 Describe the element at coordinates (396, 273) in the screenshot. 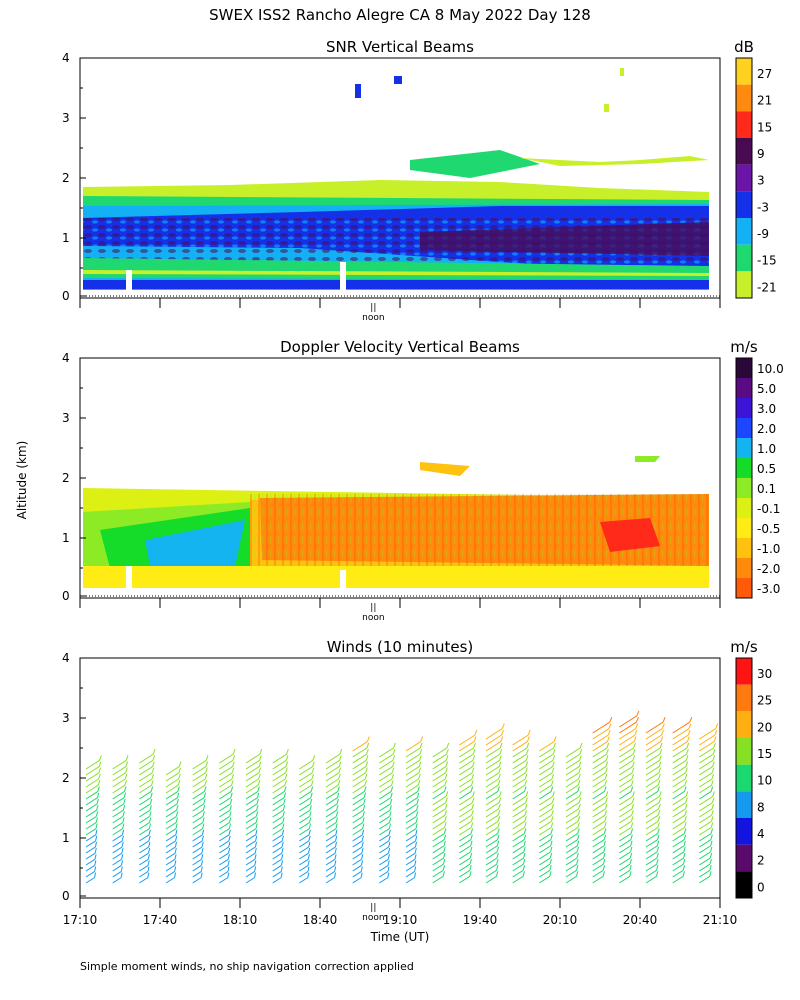

I see `snr-yellow-line` at that location.